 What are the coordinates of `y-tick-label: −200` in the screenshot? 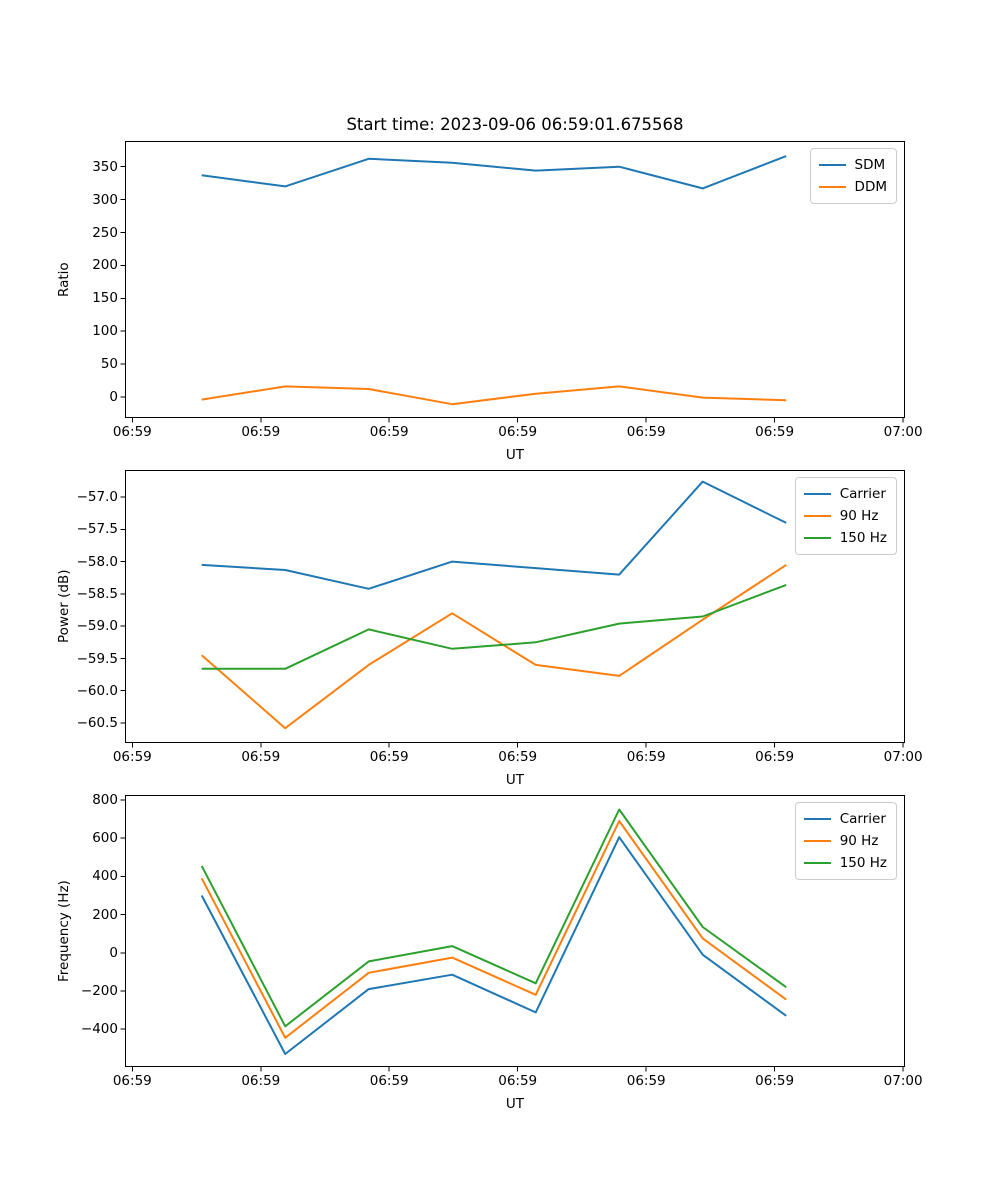 It's located at (99, 991).